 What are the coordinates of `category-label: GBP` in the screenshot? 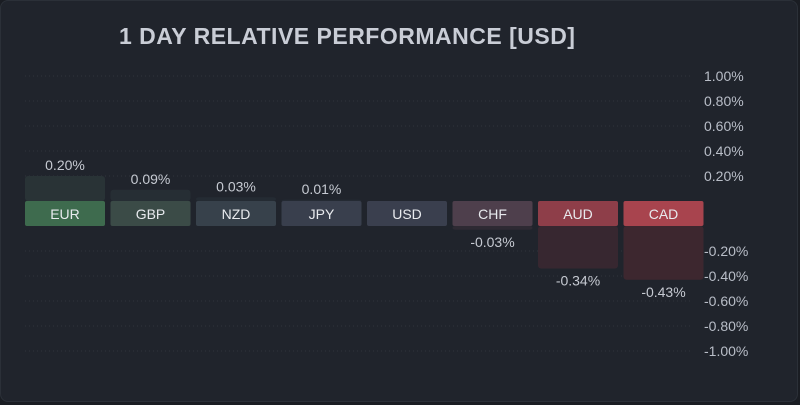 It's located at (151, 214).